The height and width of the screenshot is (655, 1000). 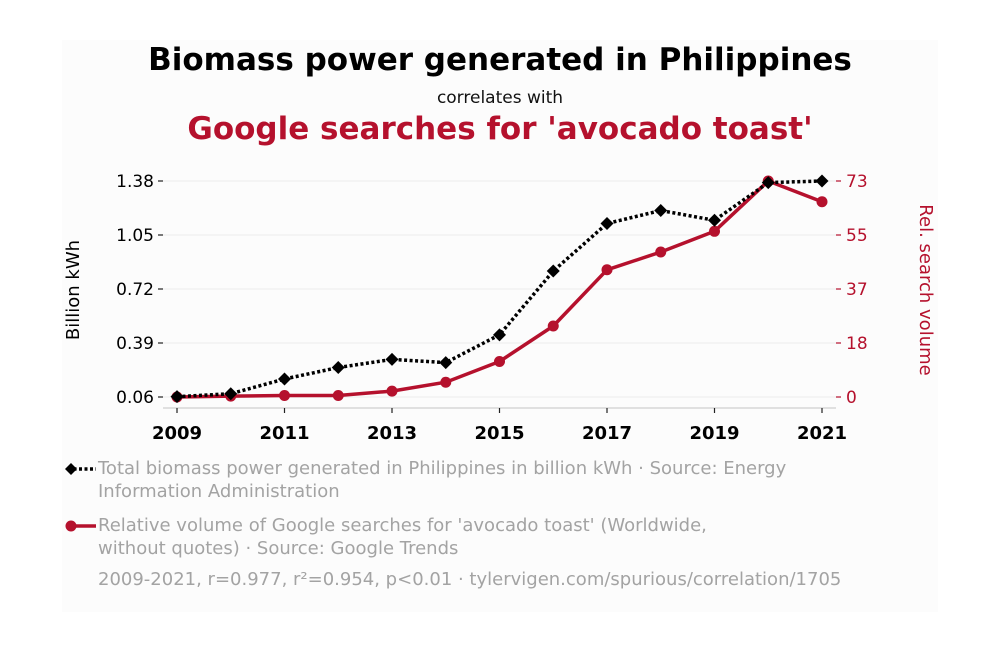 What do you see at coordinates (857, 290) in the screenshot?
I see `right-tick-label: 37` at bounding box center [857, 290].